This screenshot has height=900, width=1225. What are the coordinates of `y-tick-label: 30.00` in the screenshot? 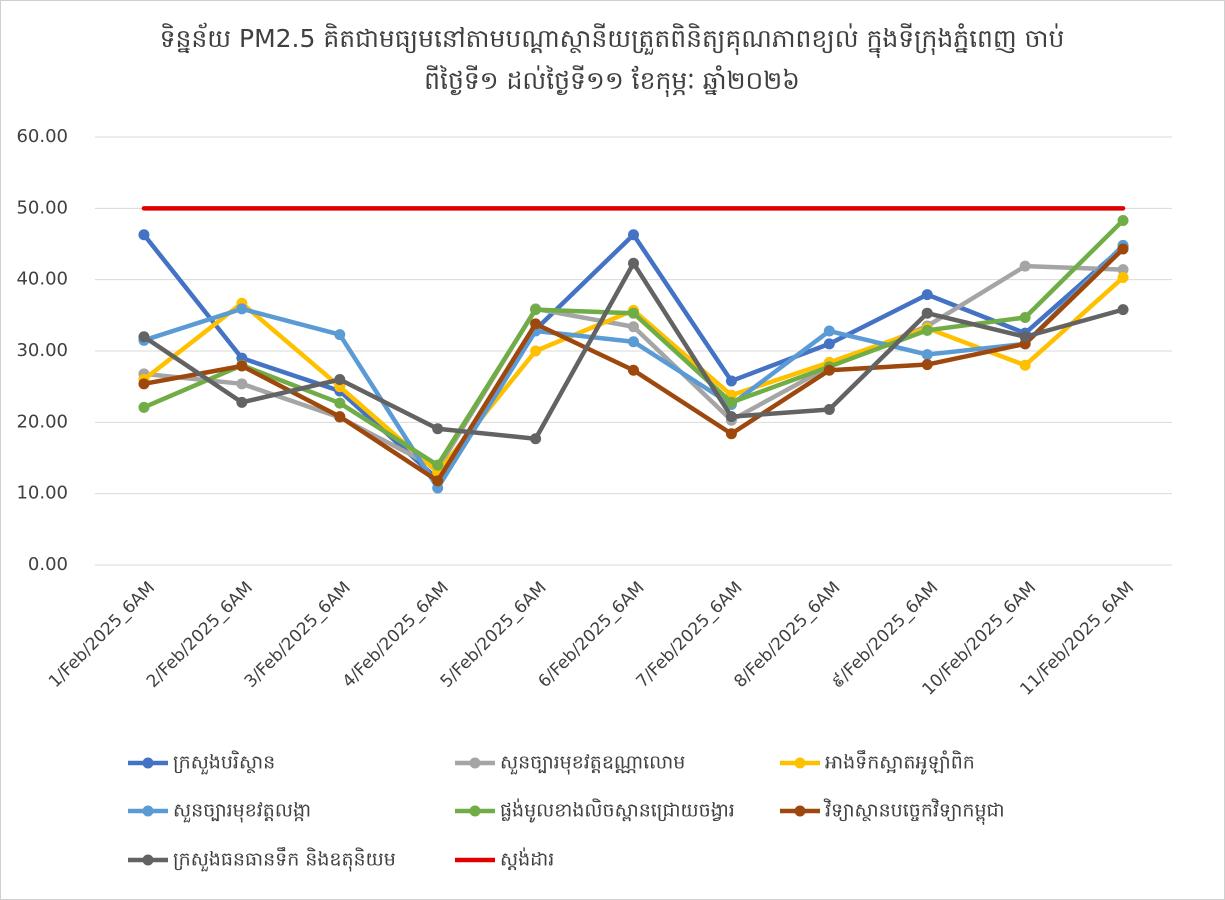 It's located at (42, 350).